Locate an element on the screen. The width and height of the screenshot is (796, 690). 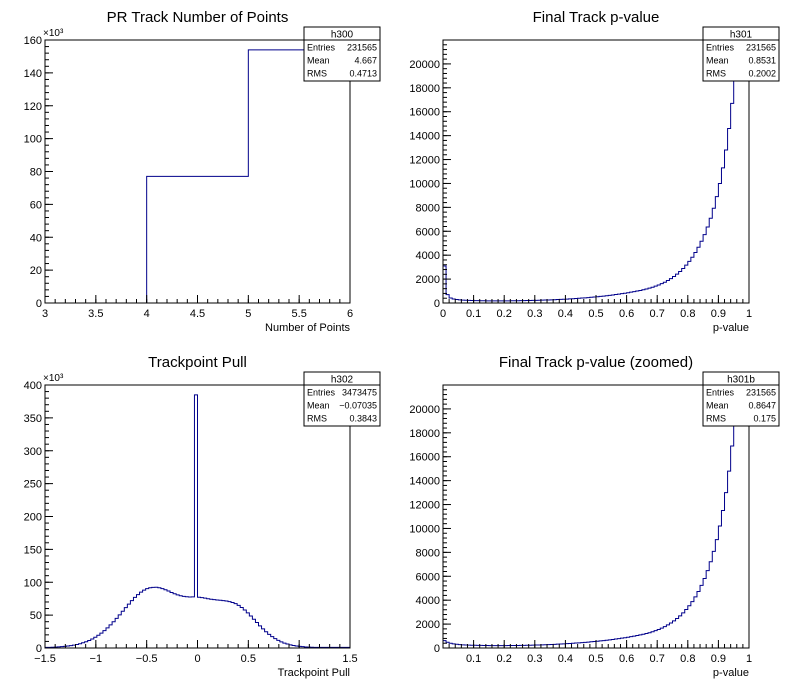
y-tick-label: 350 is located at coordinates (33, 419).